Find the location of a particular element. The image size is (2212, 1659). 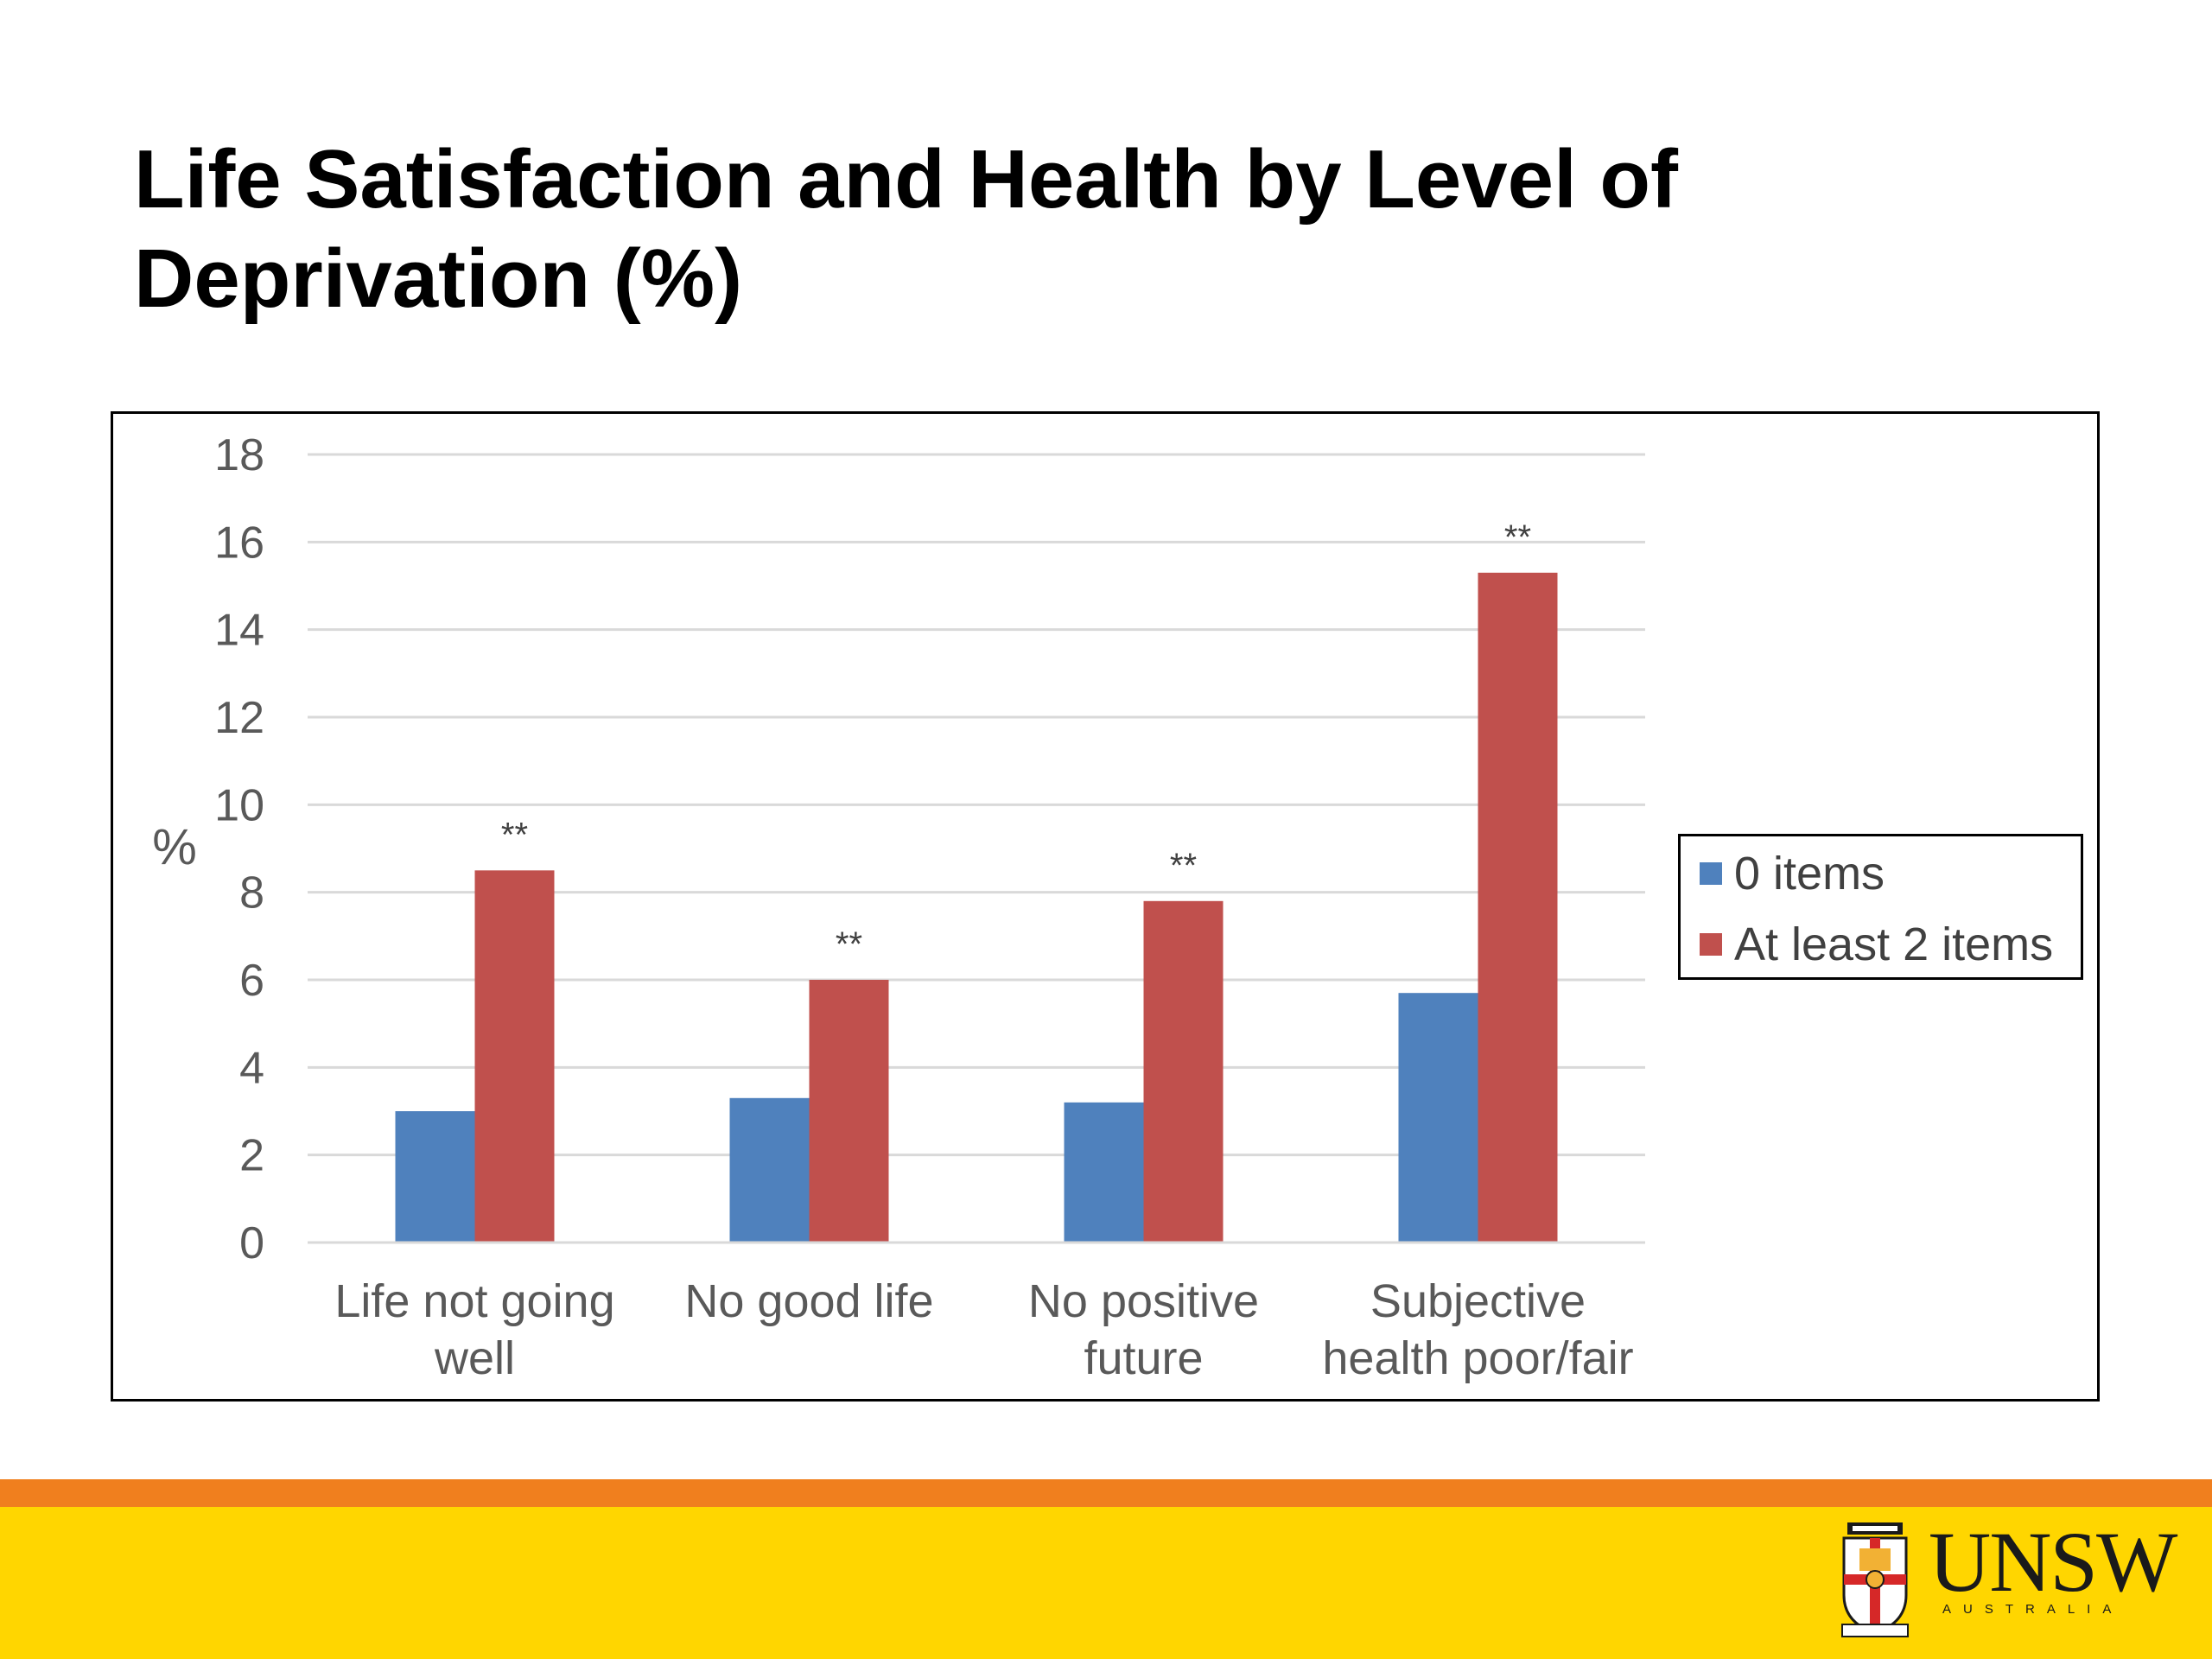

legend-item-0-items: 0 items is located at coordinates (1792, 873).